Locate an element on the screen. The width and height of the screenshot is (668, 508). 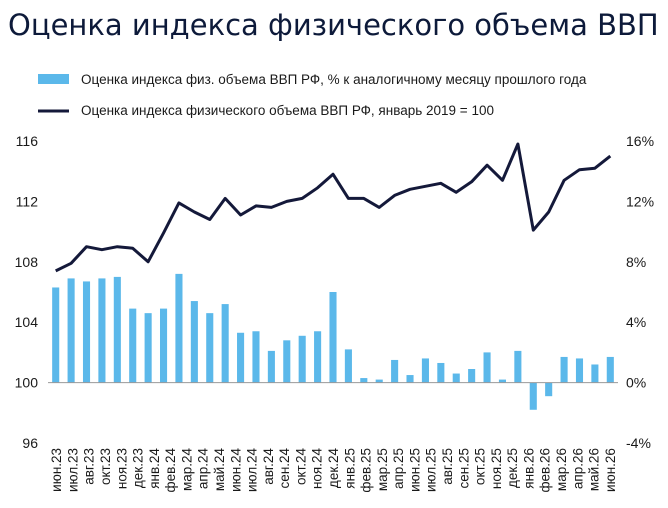
chart-title: Оценка индекса физического объема ВВП is located at coordinates (333, 25).